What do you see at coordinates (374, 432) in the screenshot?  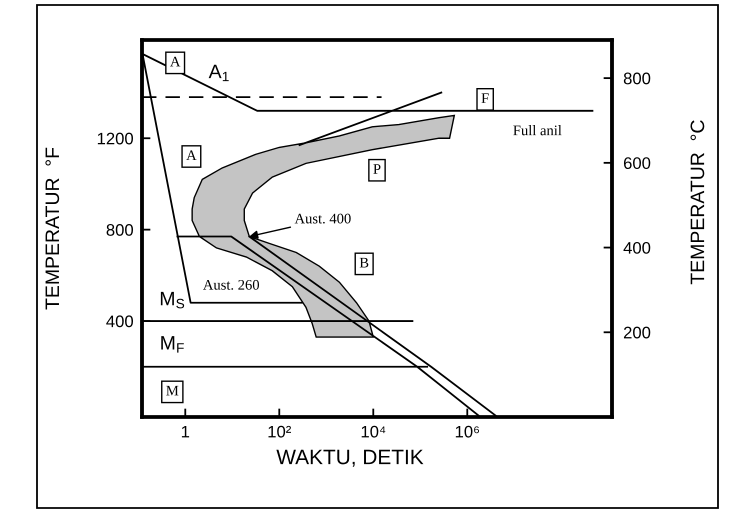 I see `x-tick-label: 10⁴` at bounding box center [374, 432].